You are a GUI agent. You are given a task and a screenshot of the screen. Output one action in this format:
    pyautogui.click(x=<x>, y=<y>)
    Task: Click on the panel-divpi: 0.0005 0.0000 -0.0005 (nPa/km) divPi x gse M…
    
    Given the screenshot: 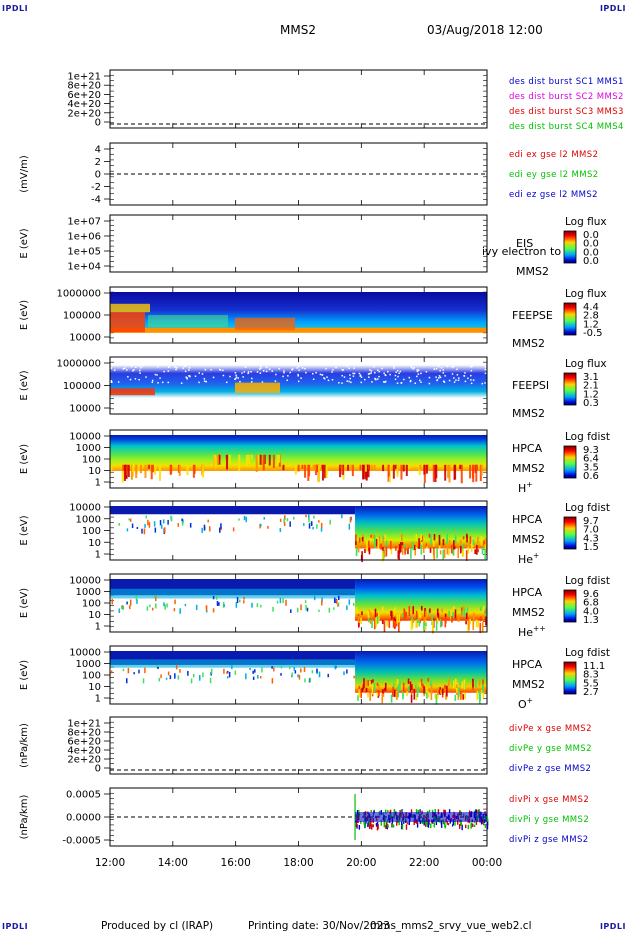 What is the action you would take?
    pyautogui.click(x=304, y=817)
    